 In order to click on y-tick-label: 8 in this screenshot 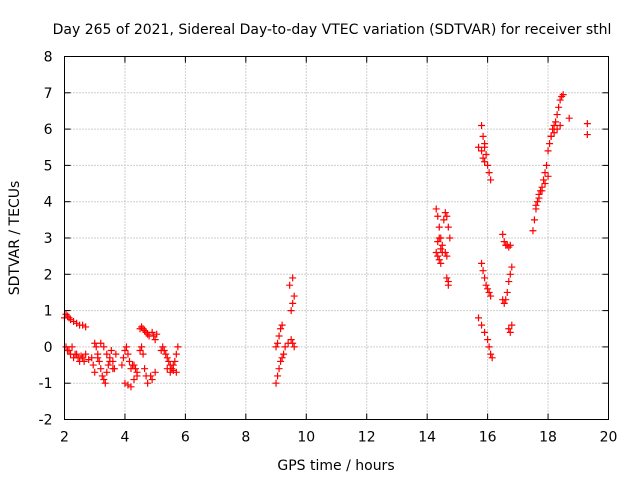, I will do `click(48, 58)`.